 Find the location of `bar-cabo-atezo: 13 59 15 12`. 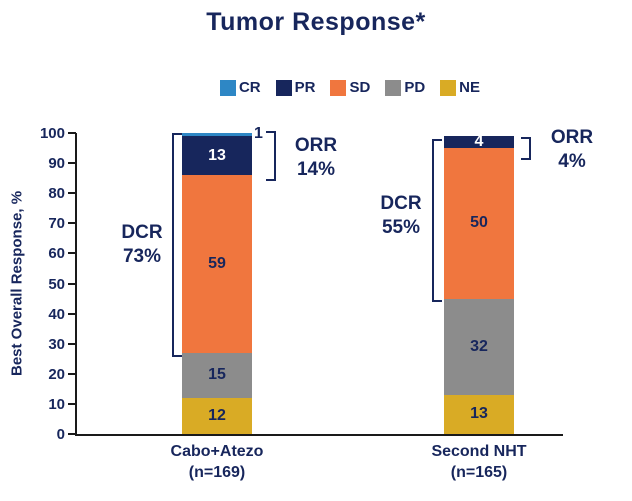

bar-cabo-atezo: 13 59 15 12 is located at coordinates (217, 283).